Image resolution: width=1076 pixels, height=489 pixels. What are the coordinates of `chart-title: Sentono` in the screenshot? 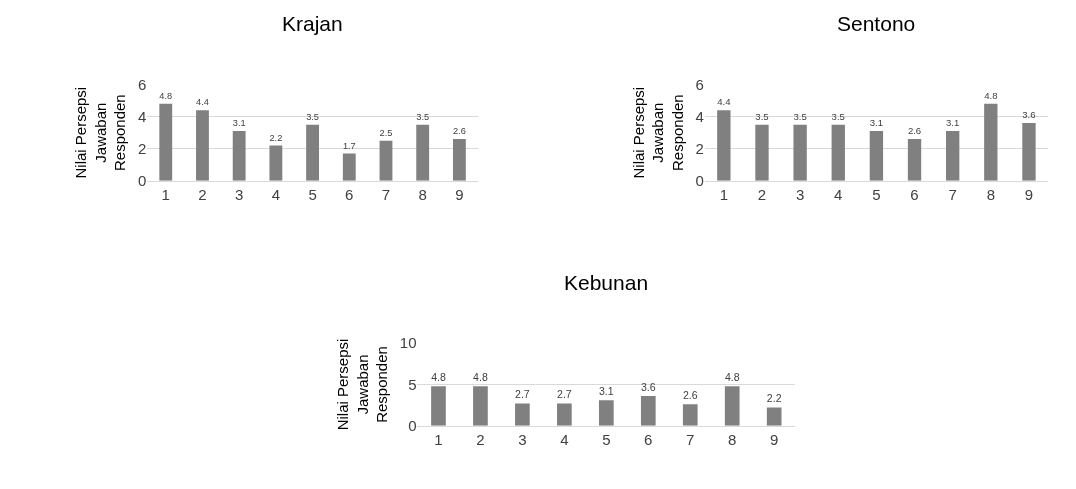 It's located at (876, 23).